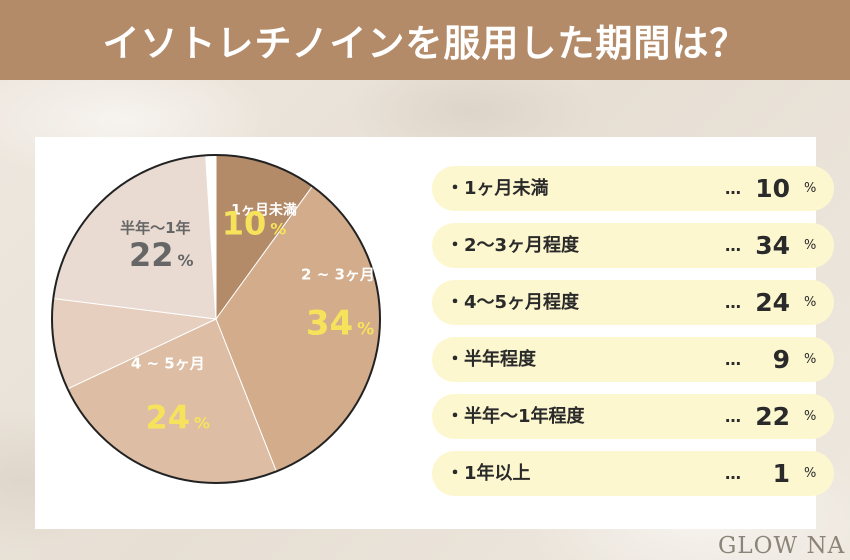 The width and height of the screenshot is (850, 560). Describe the element at coordinates (633, 473) in the screenshot. I see `legend-row: ・1年以上 … 1%` at that location.